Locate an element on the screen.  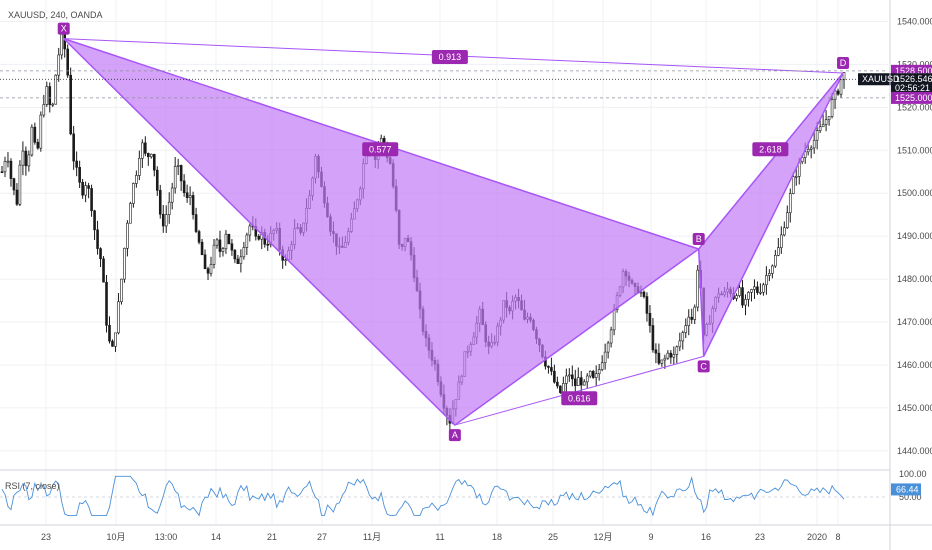
pattern-point-d-badge is located at coordinates (843, 62).